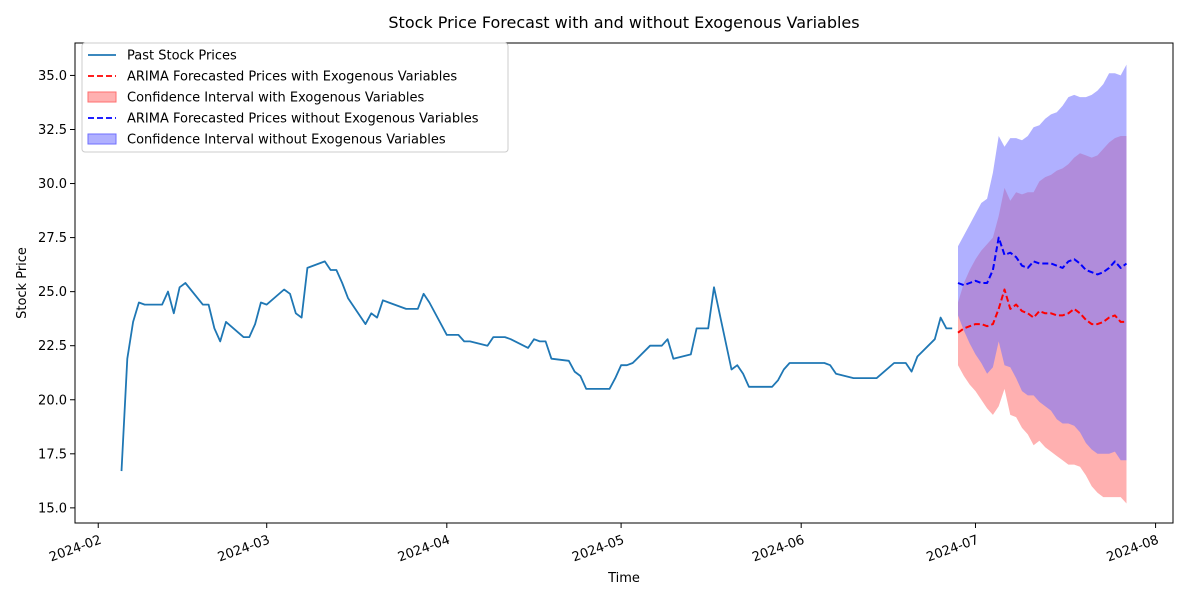 The width and height of the screenshot is (1200, 600). I want to click on arima-forecasted-prices-without-exogenous-variables-line, so click(1042, 261).